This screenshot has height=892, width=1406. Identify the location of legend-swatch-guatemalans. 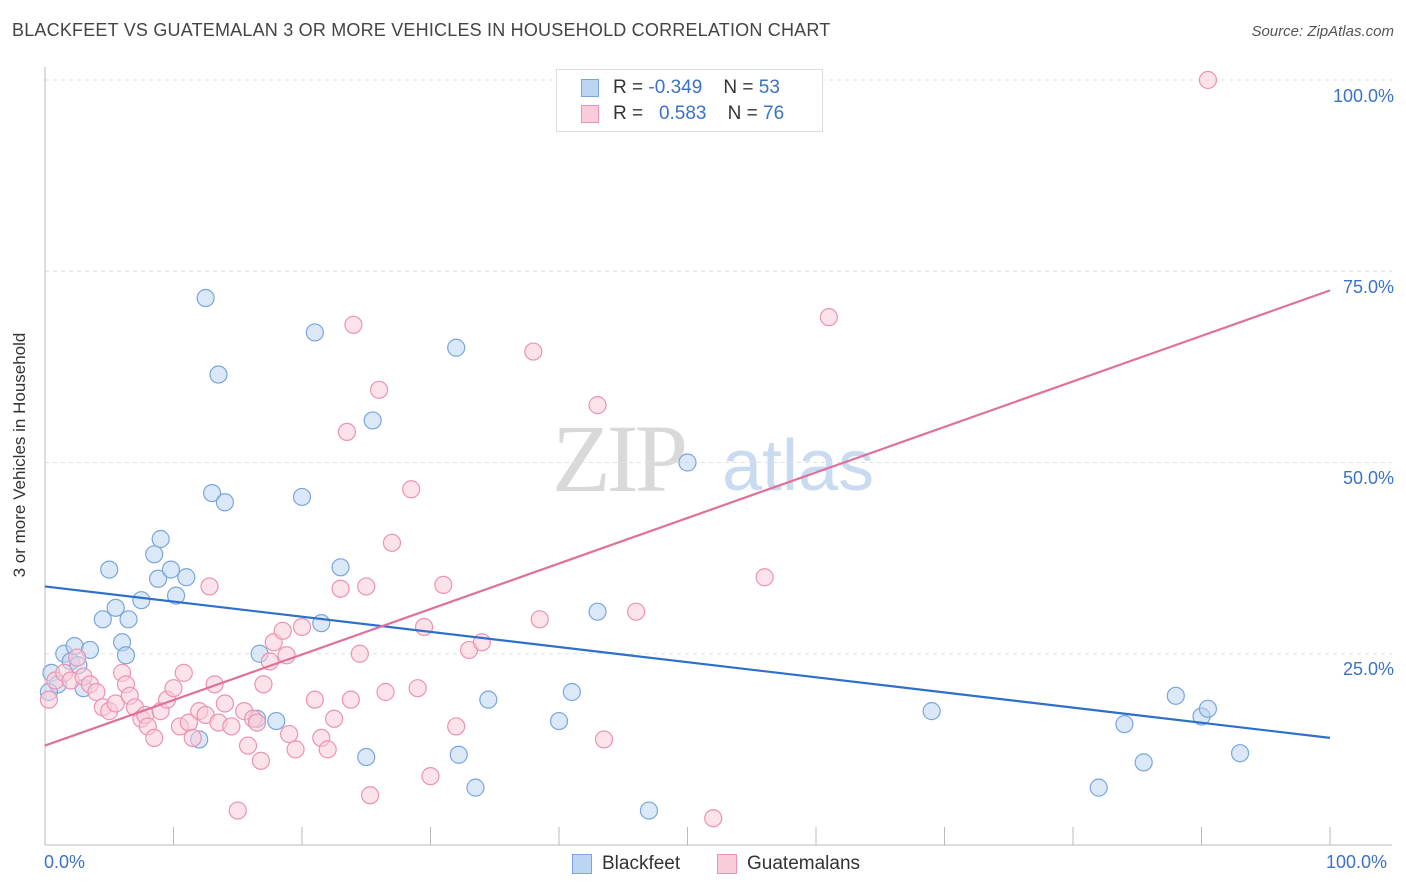
(590, 114).